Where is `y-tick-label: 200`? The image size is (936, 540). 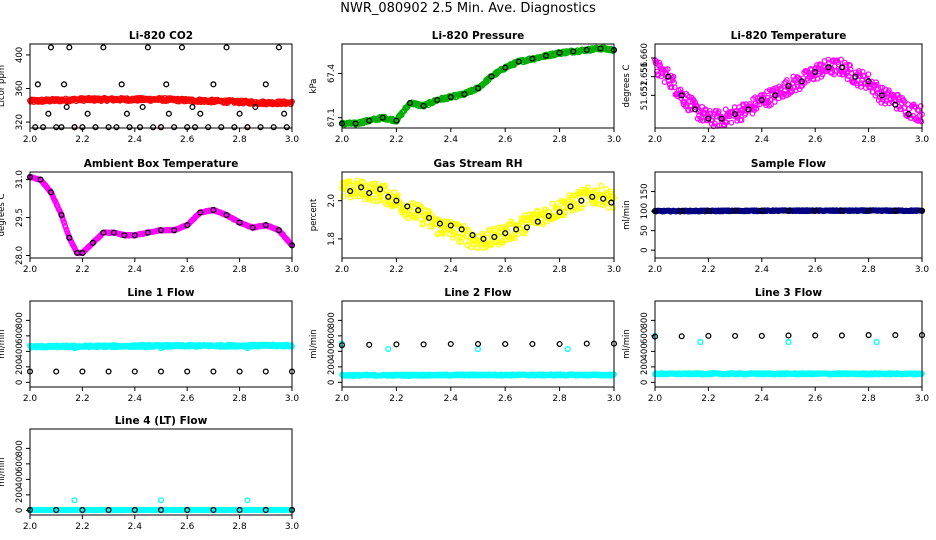
y-tick-label: 200 is located at coordinates (20, 367).